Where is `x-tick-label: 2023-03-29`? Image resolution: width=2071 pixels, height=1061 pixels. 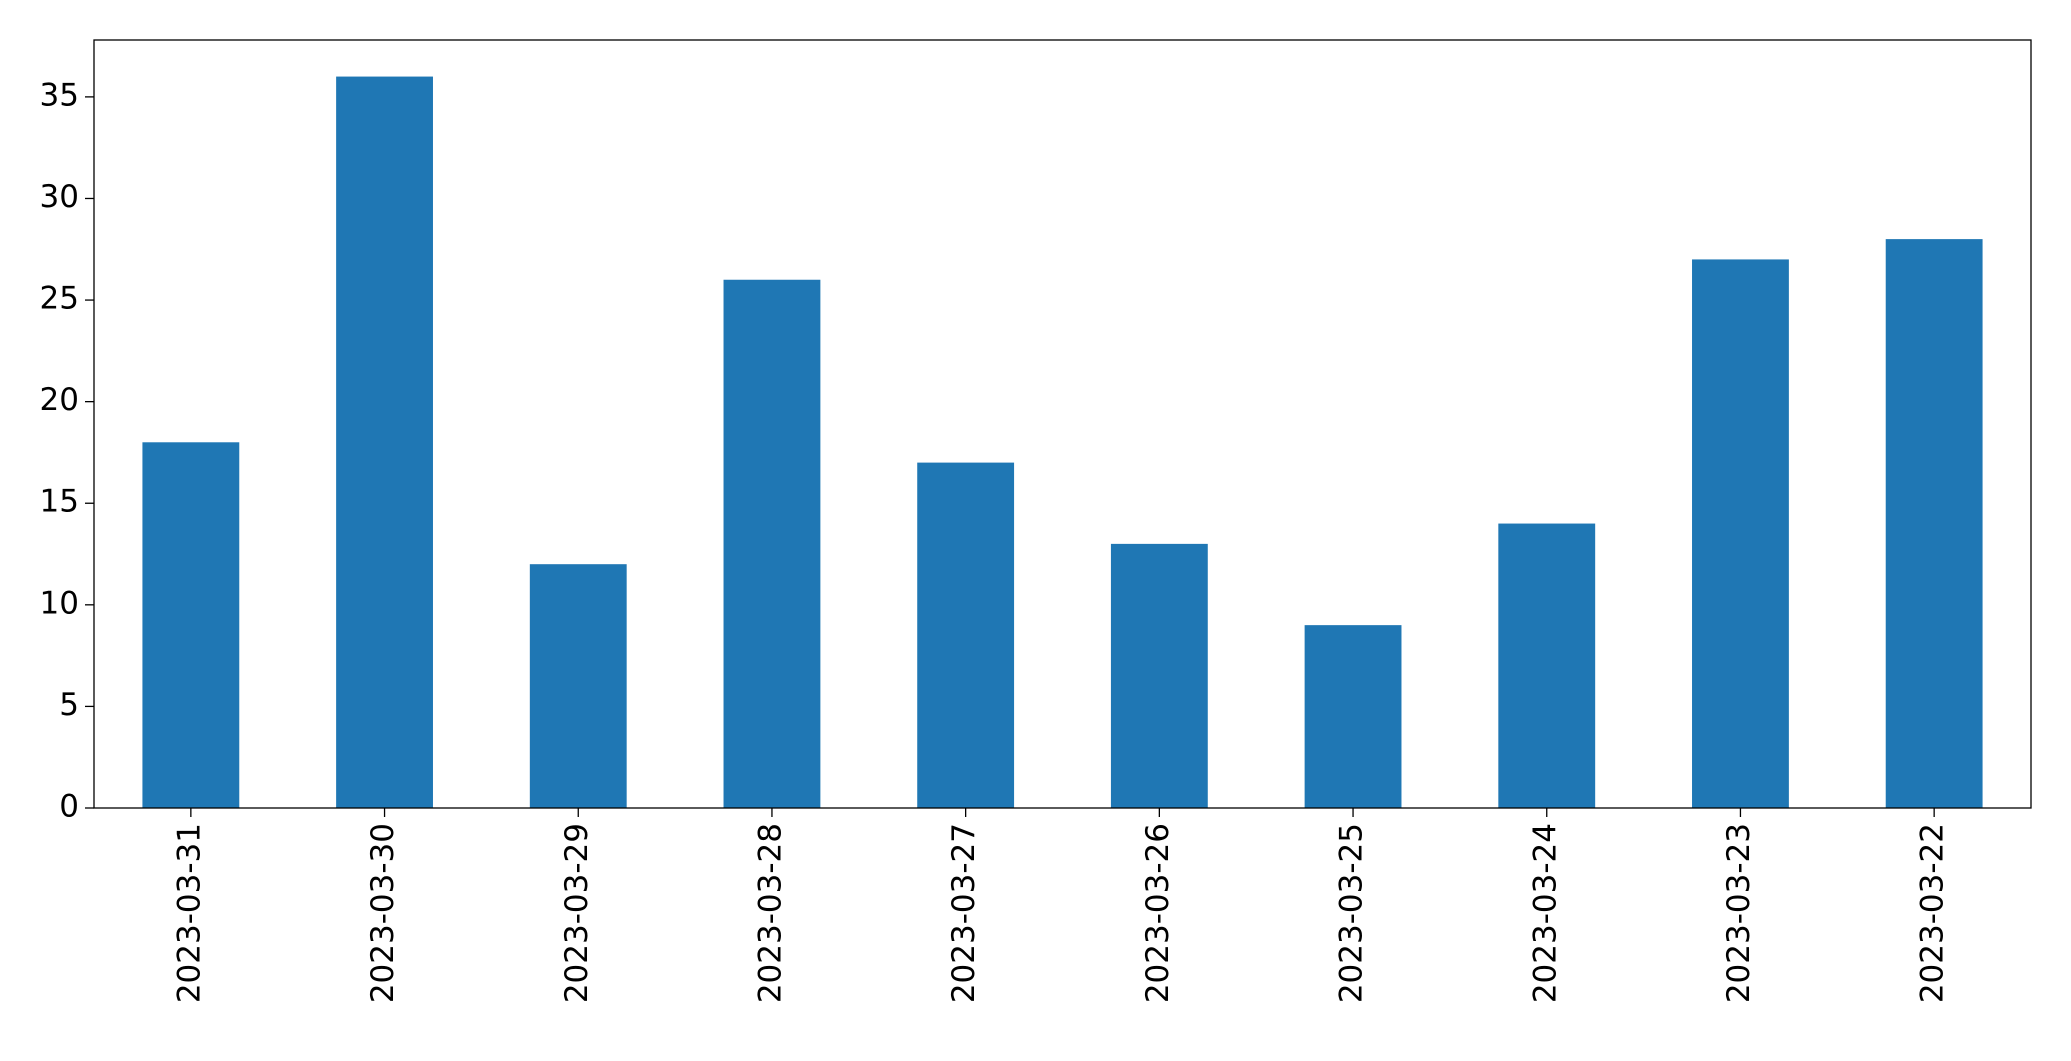 x-tick-label: 2023-03-29 is located at coordinates (577, 913).